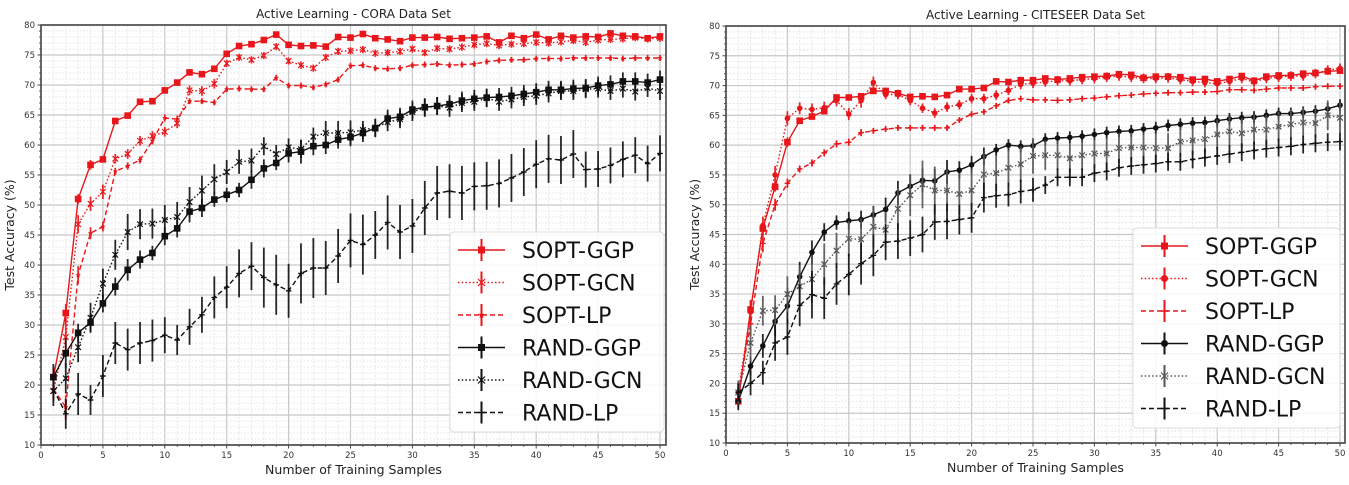  Describe the element at coordinates (1340, 454) in the screenshot. I see `x-tick-label: 50` at that location.